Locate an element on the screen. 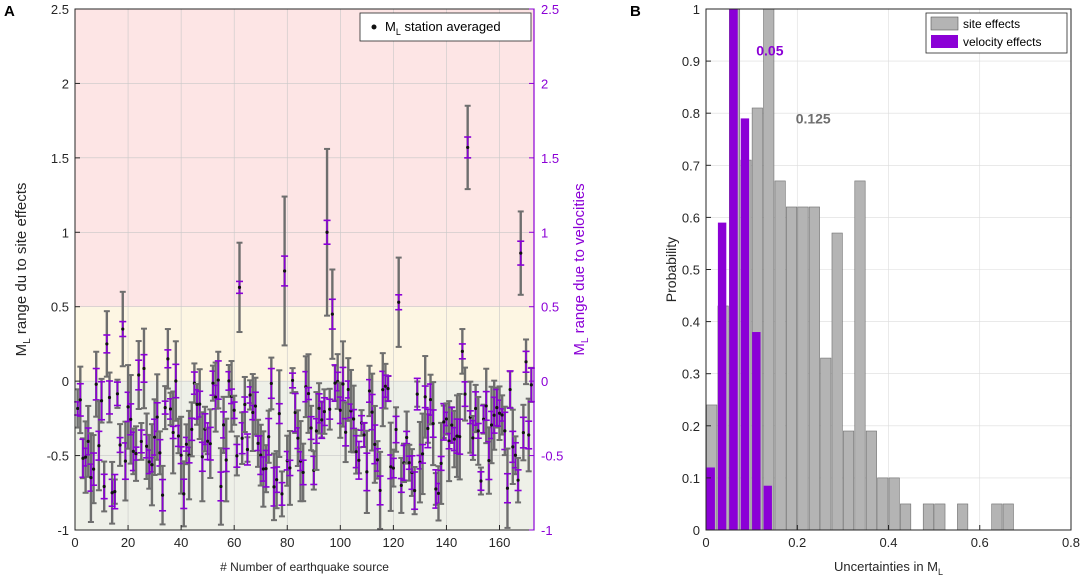 The width and height of the screenshot is (1084, 581). y-tick-label-right: 1.5 is located at coordinates (550, 158).